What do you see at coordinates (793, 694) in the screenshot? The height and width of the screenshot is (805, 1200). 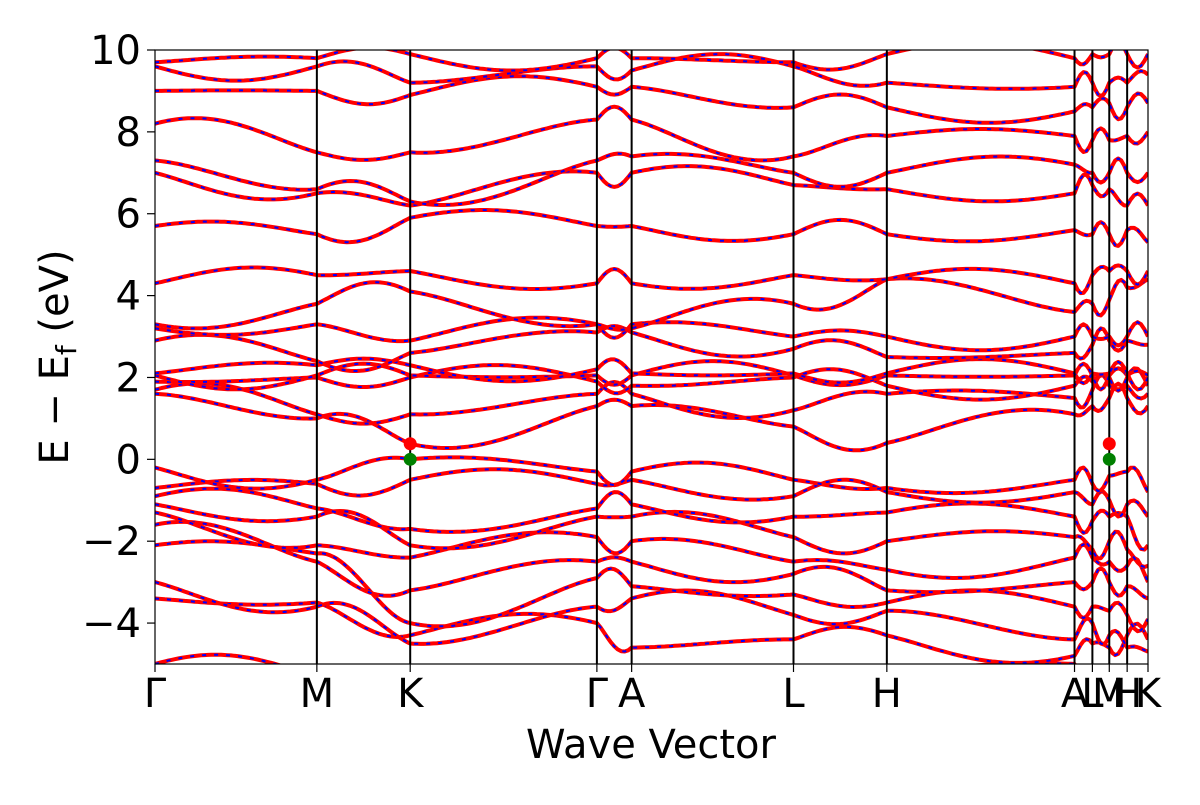 I see `x-tick-label-5: L` at bounding box center [793, 694].